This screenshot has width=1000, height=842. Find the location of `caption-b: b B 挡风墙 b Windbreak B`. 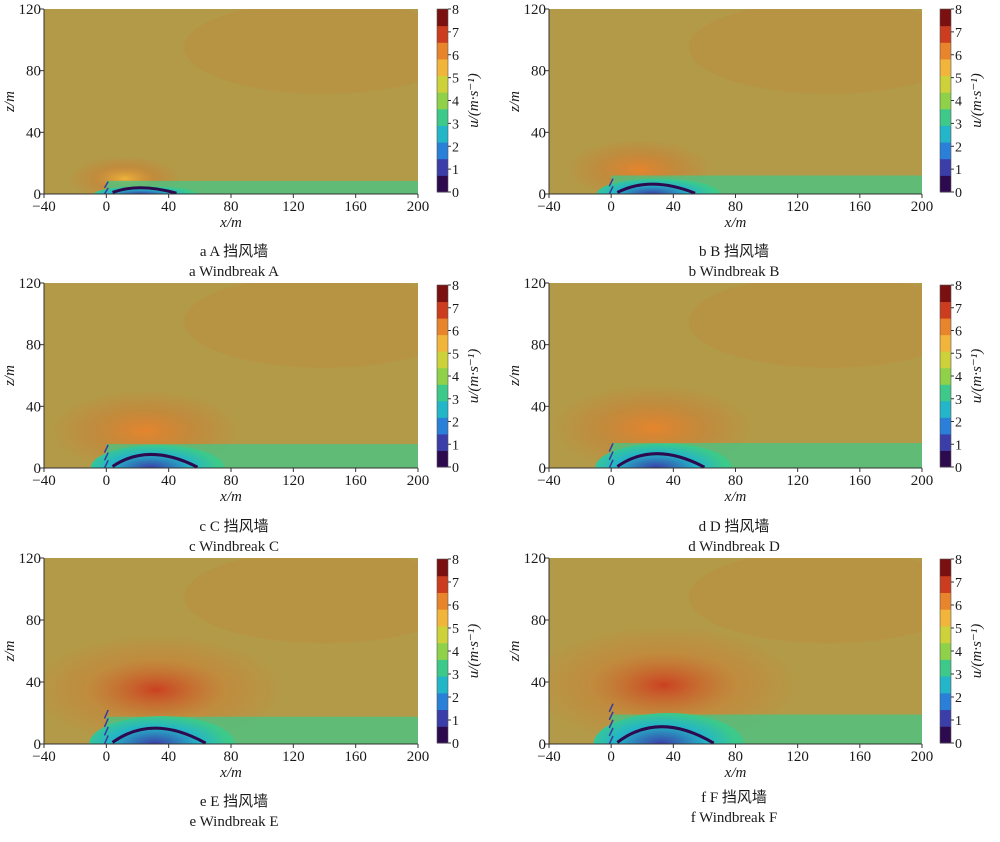

caption-b: b B 挡风墙 b Windbreak B is located at coordinates (734, 262).